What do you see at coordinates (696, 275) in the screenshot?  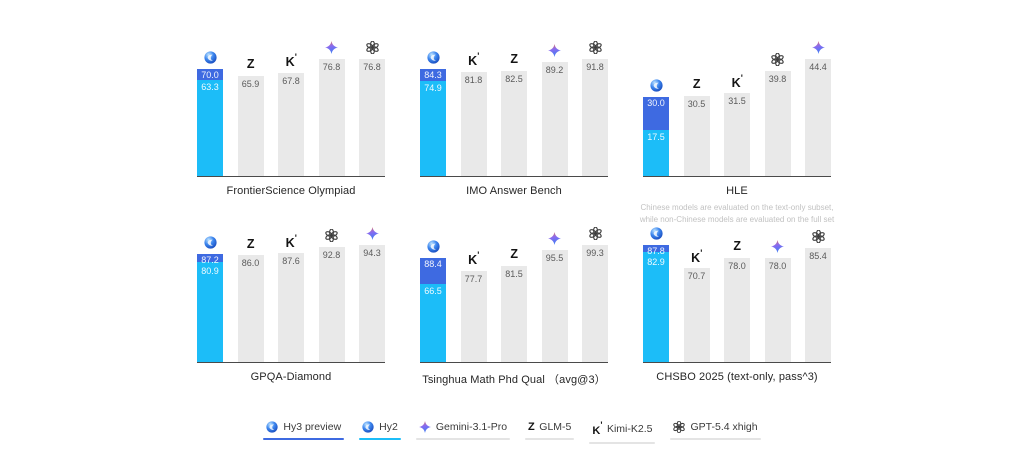 I see `bar-value: 70.7` at bounding box center [696, 275].